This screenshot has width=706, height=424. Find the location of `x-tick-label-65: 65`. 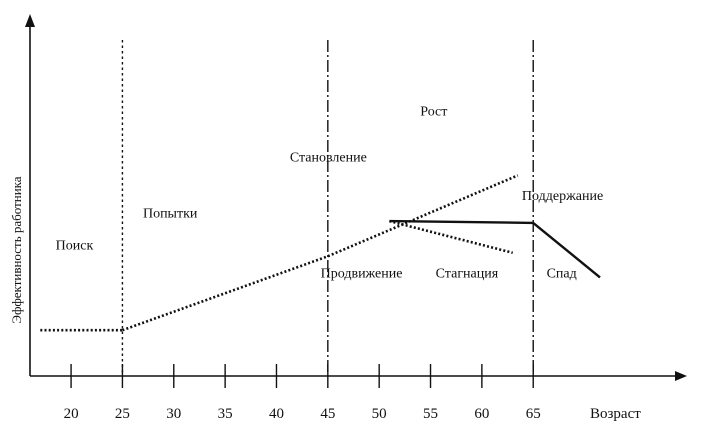

x-tick-label-65: 65 is located at coordinates (533, 414).